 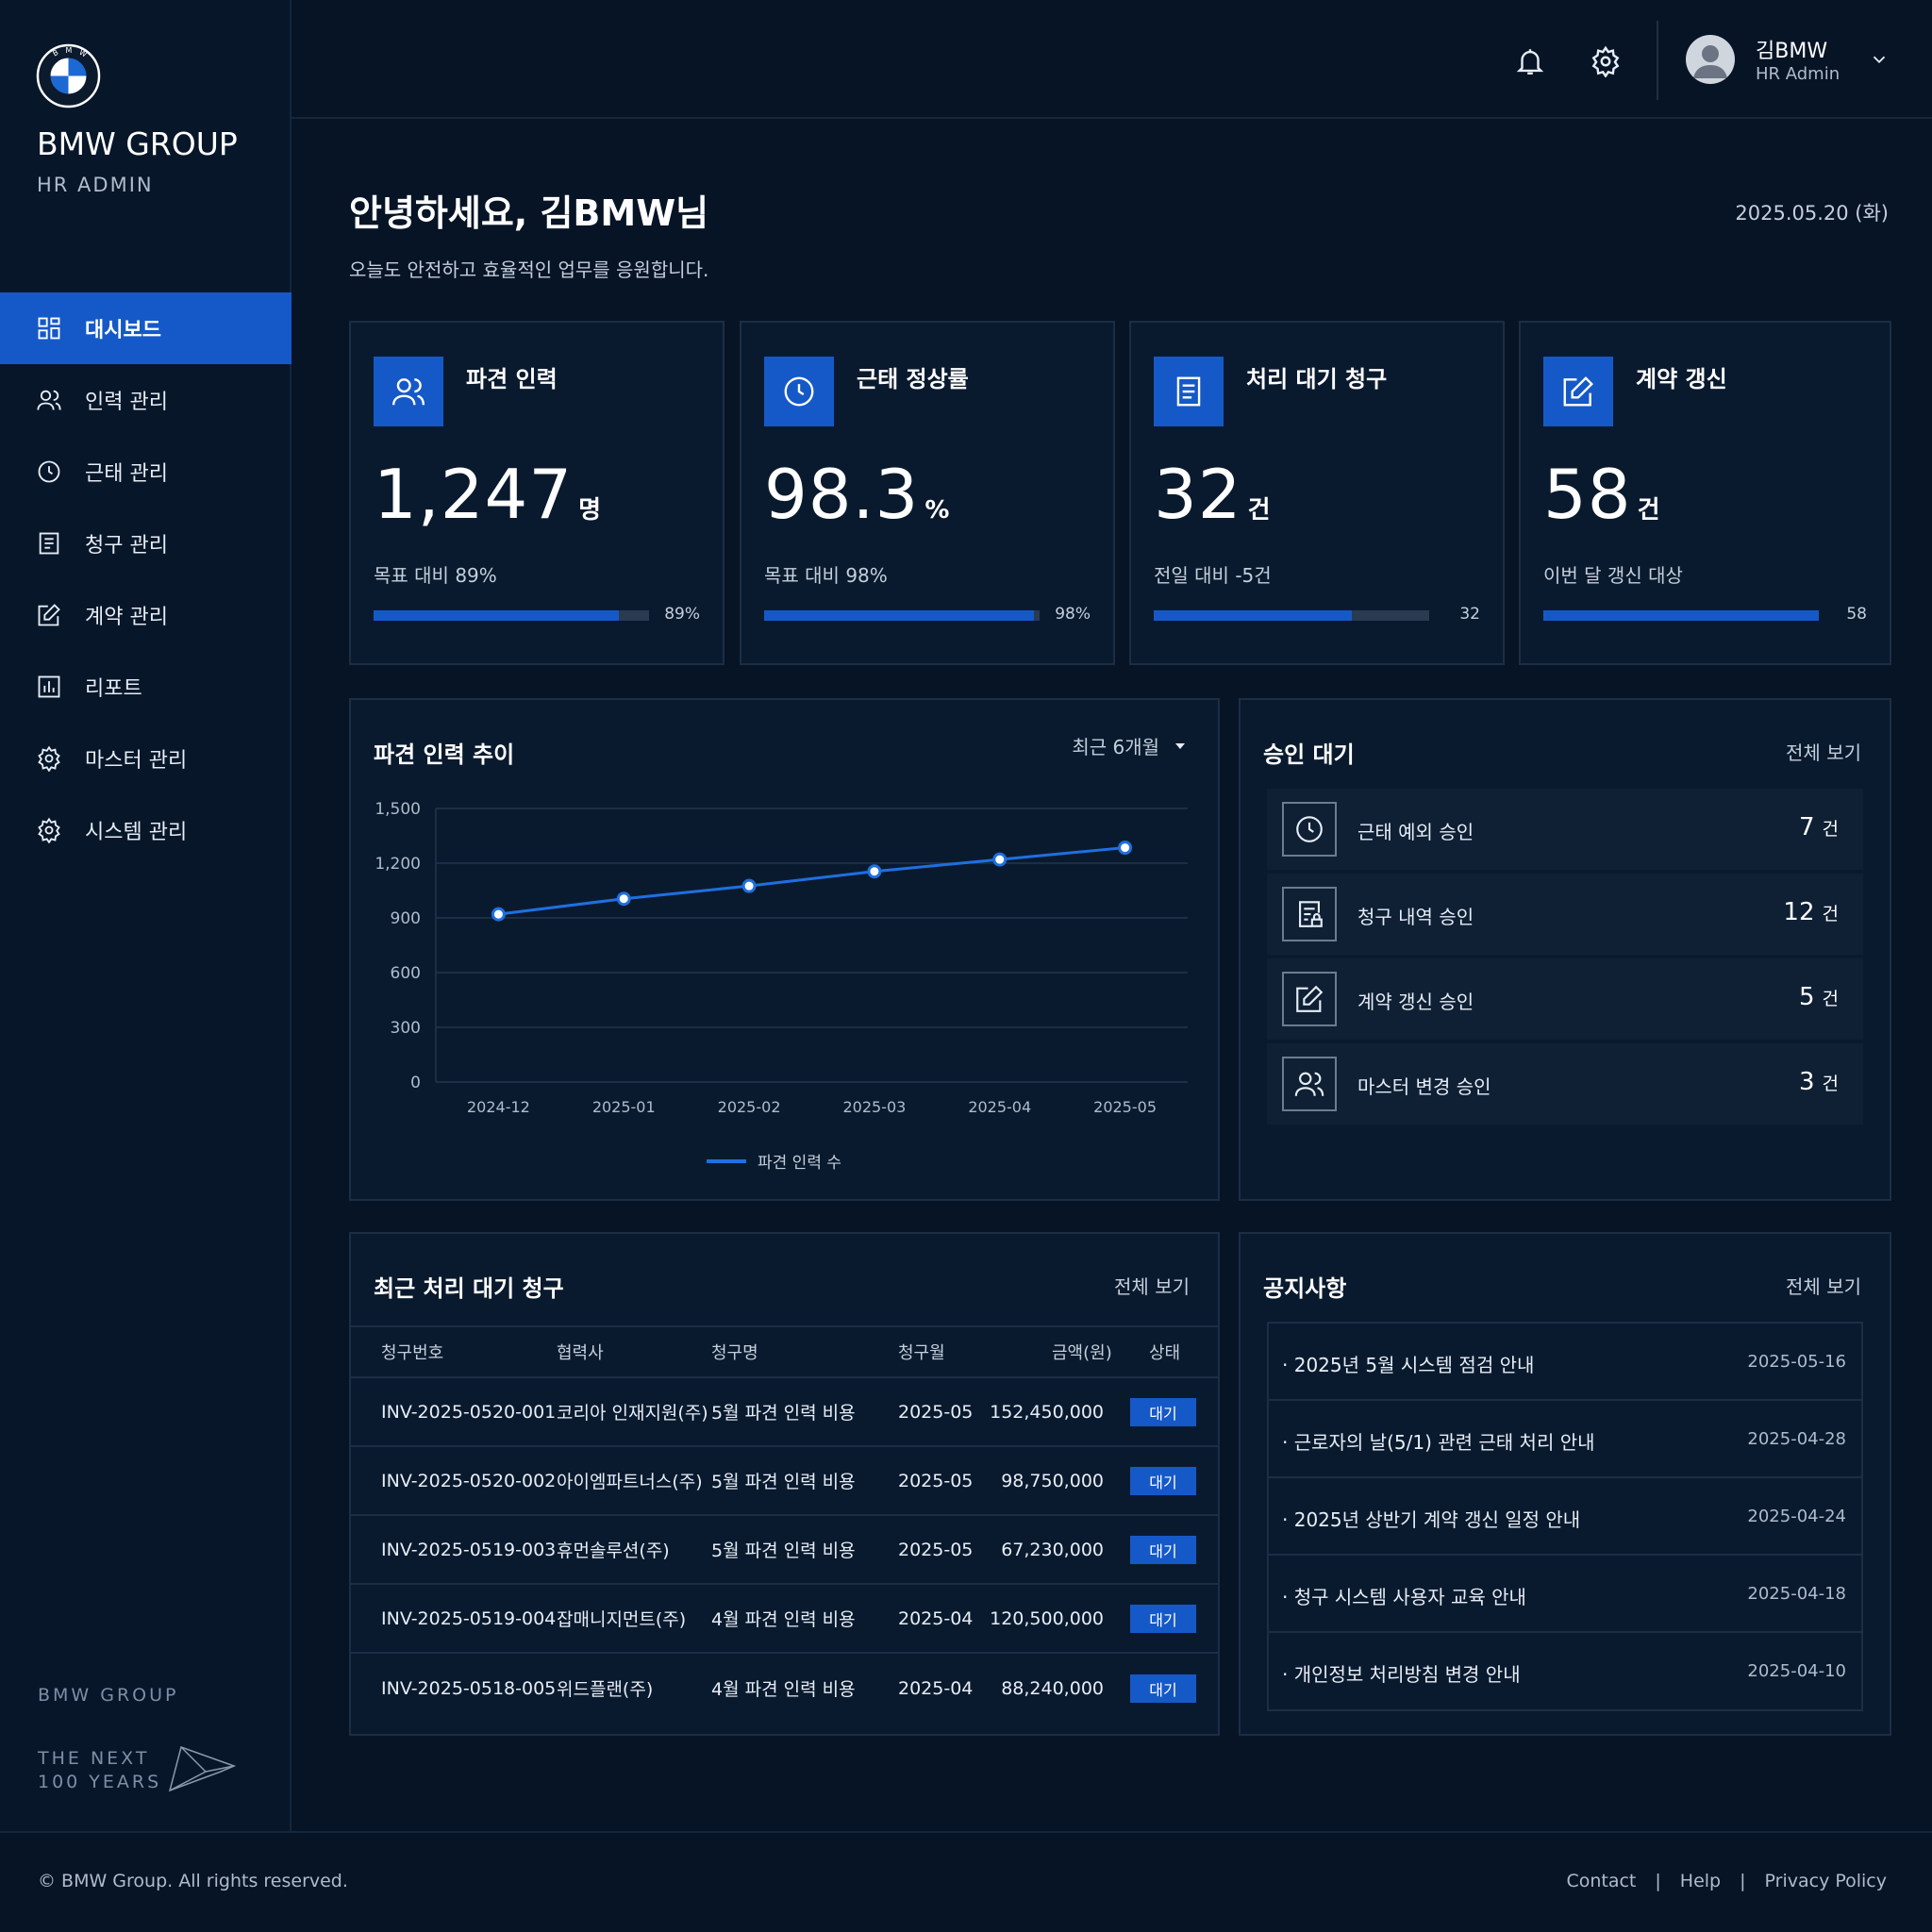 I want to click on sidebar-item-attendance: 근태 관리, so click(x=145, y=472).